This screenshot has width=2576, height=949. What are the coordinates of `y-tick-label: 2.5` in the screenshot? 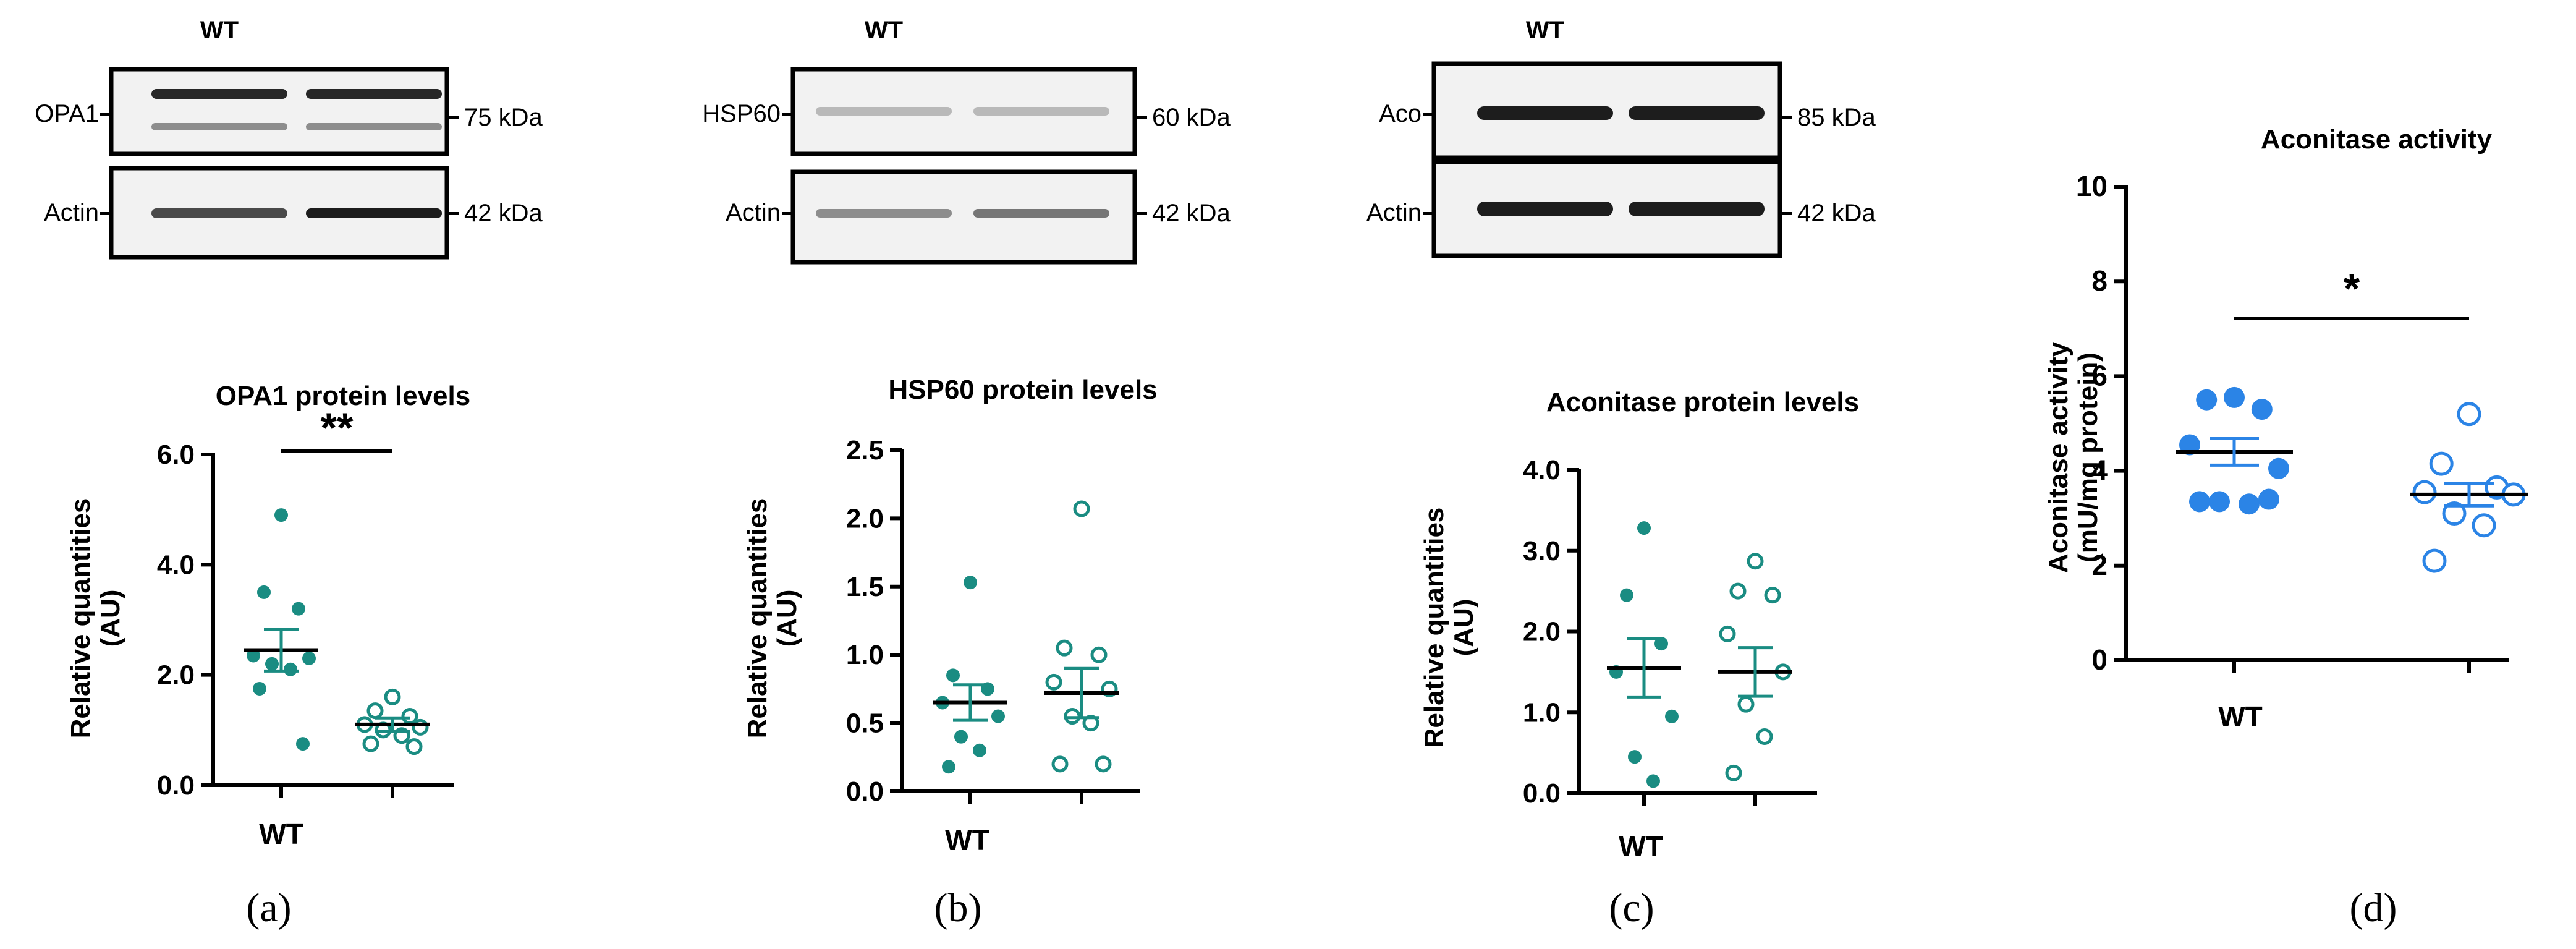 It's located at (865, 450).